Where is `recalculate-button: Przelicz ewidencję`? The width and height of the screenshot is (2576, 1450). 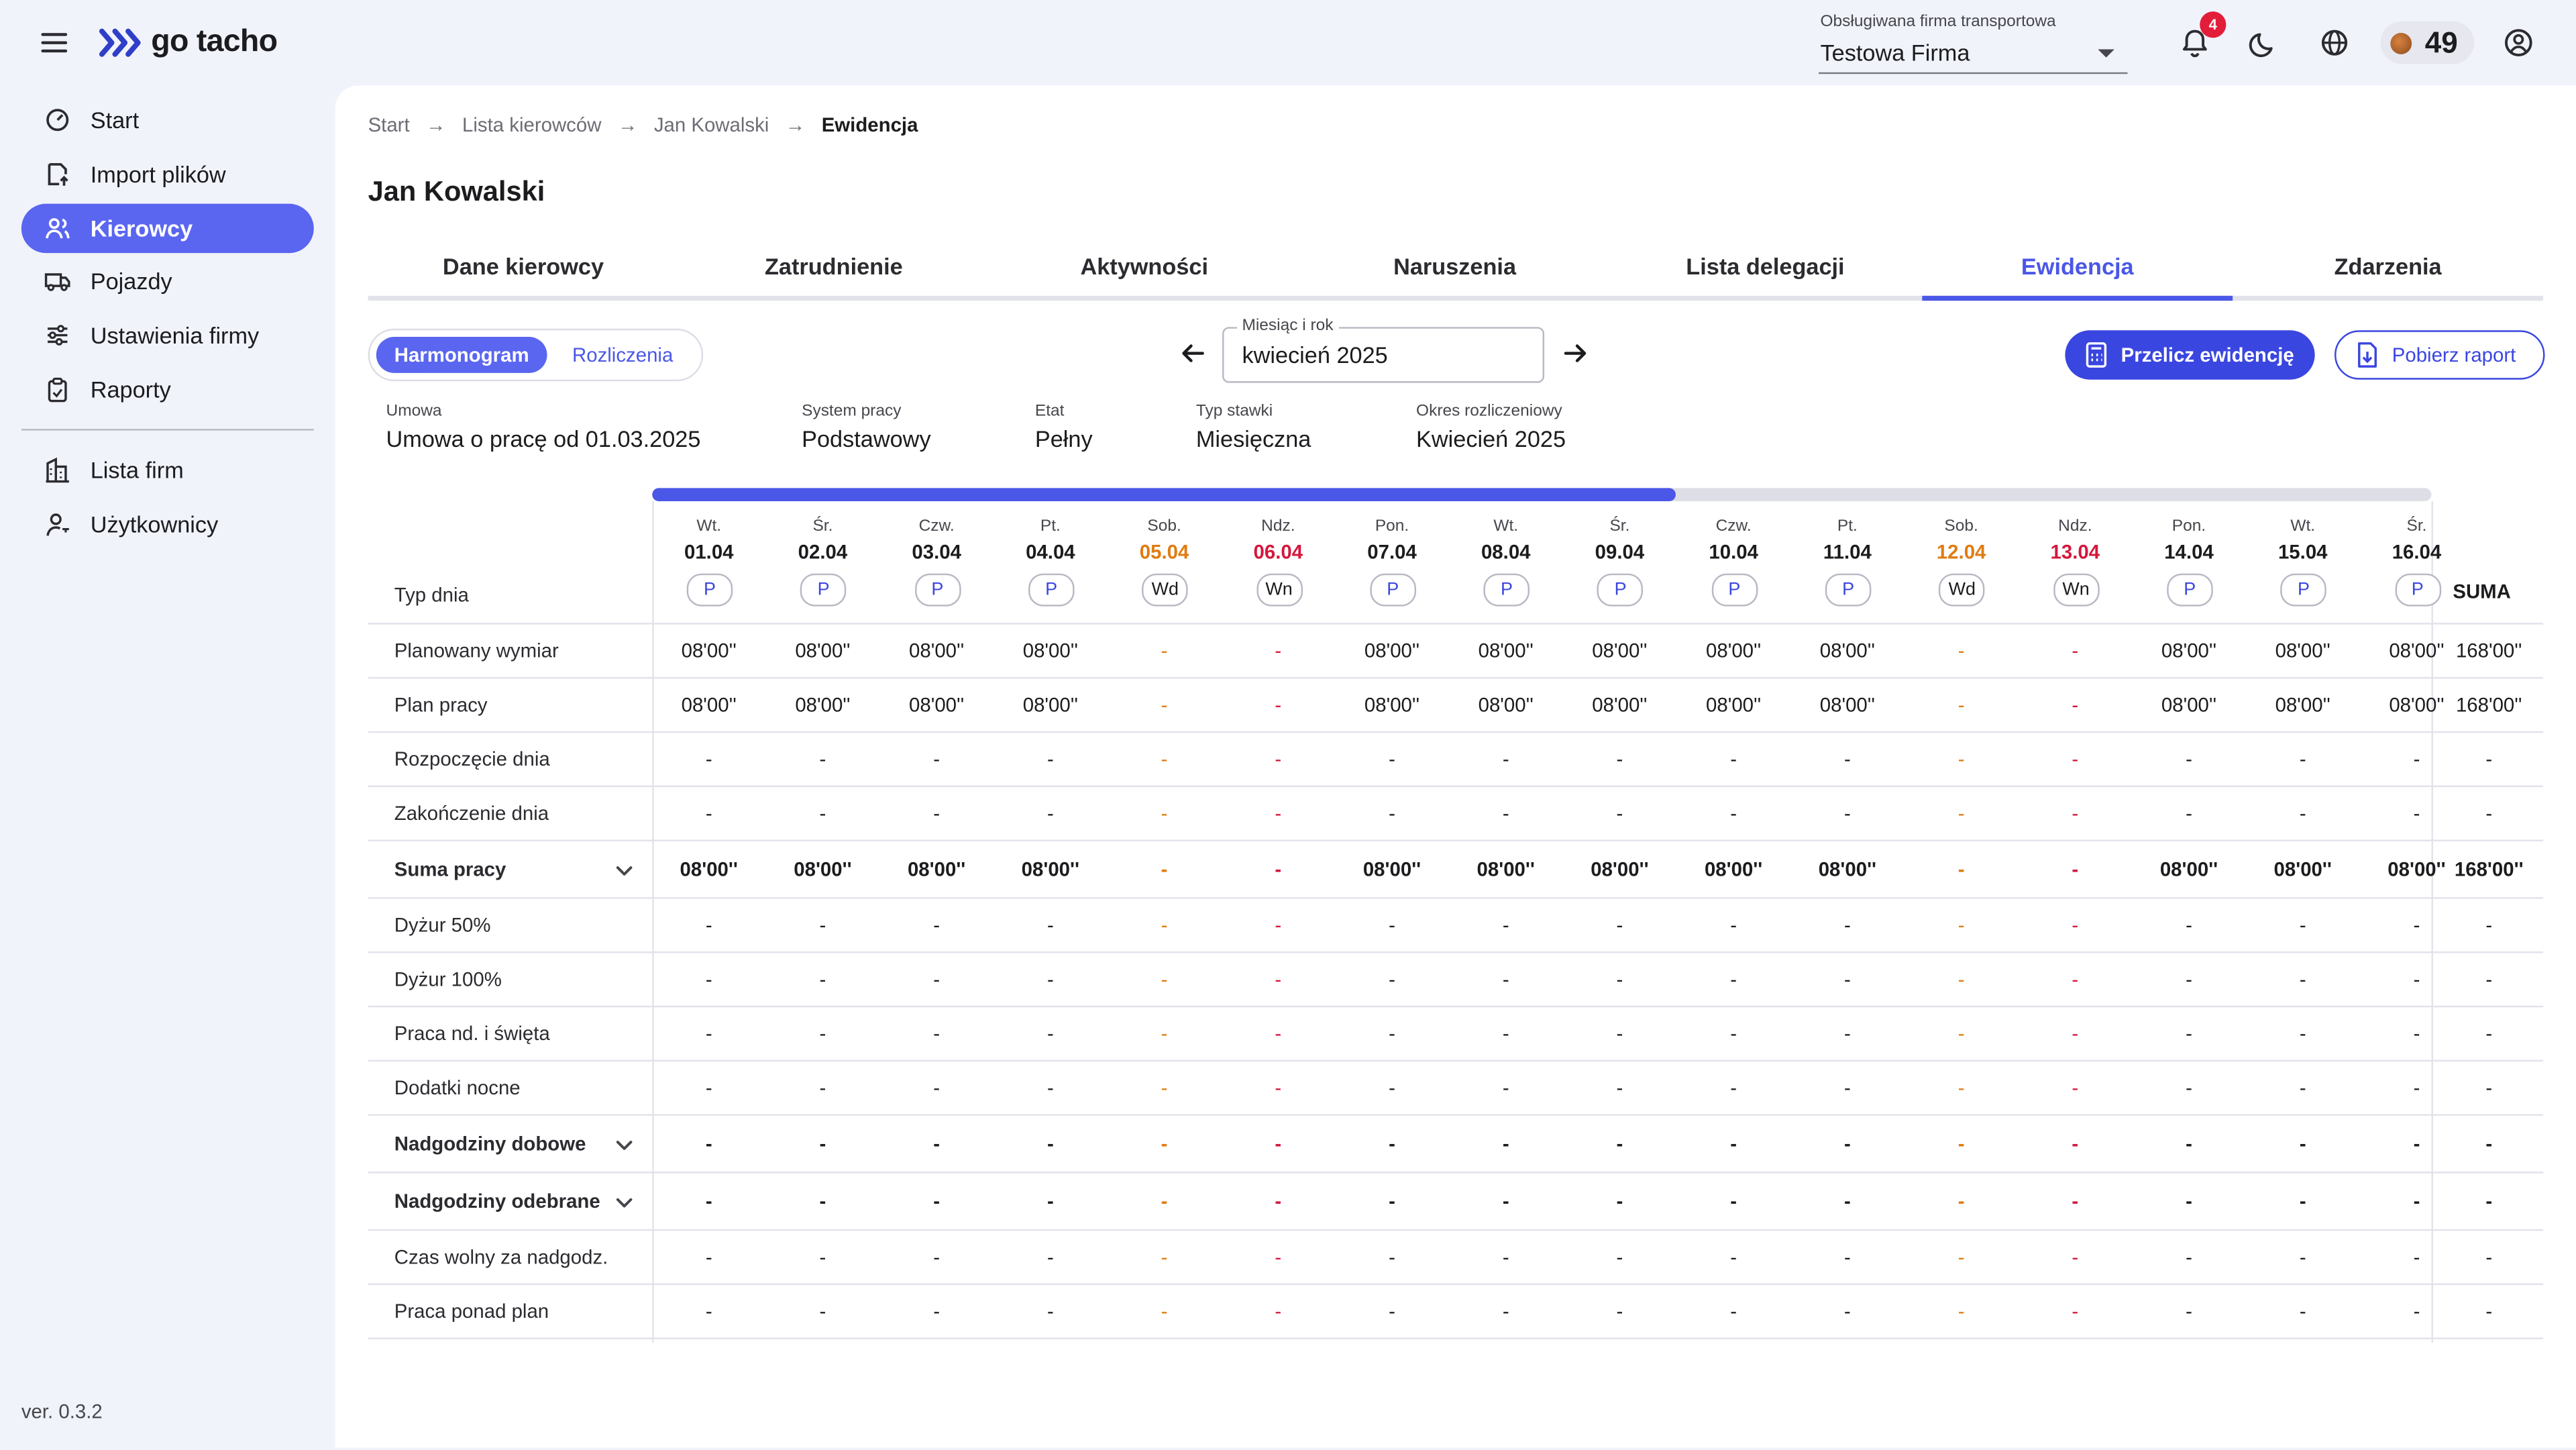
recalculate-button: Przelicz ewidencję is located at coordinates (2190, 355).